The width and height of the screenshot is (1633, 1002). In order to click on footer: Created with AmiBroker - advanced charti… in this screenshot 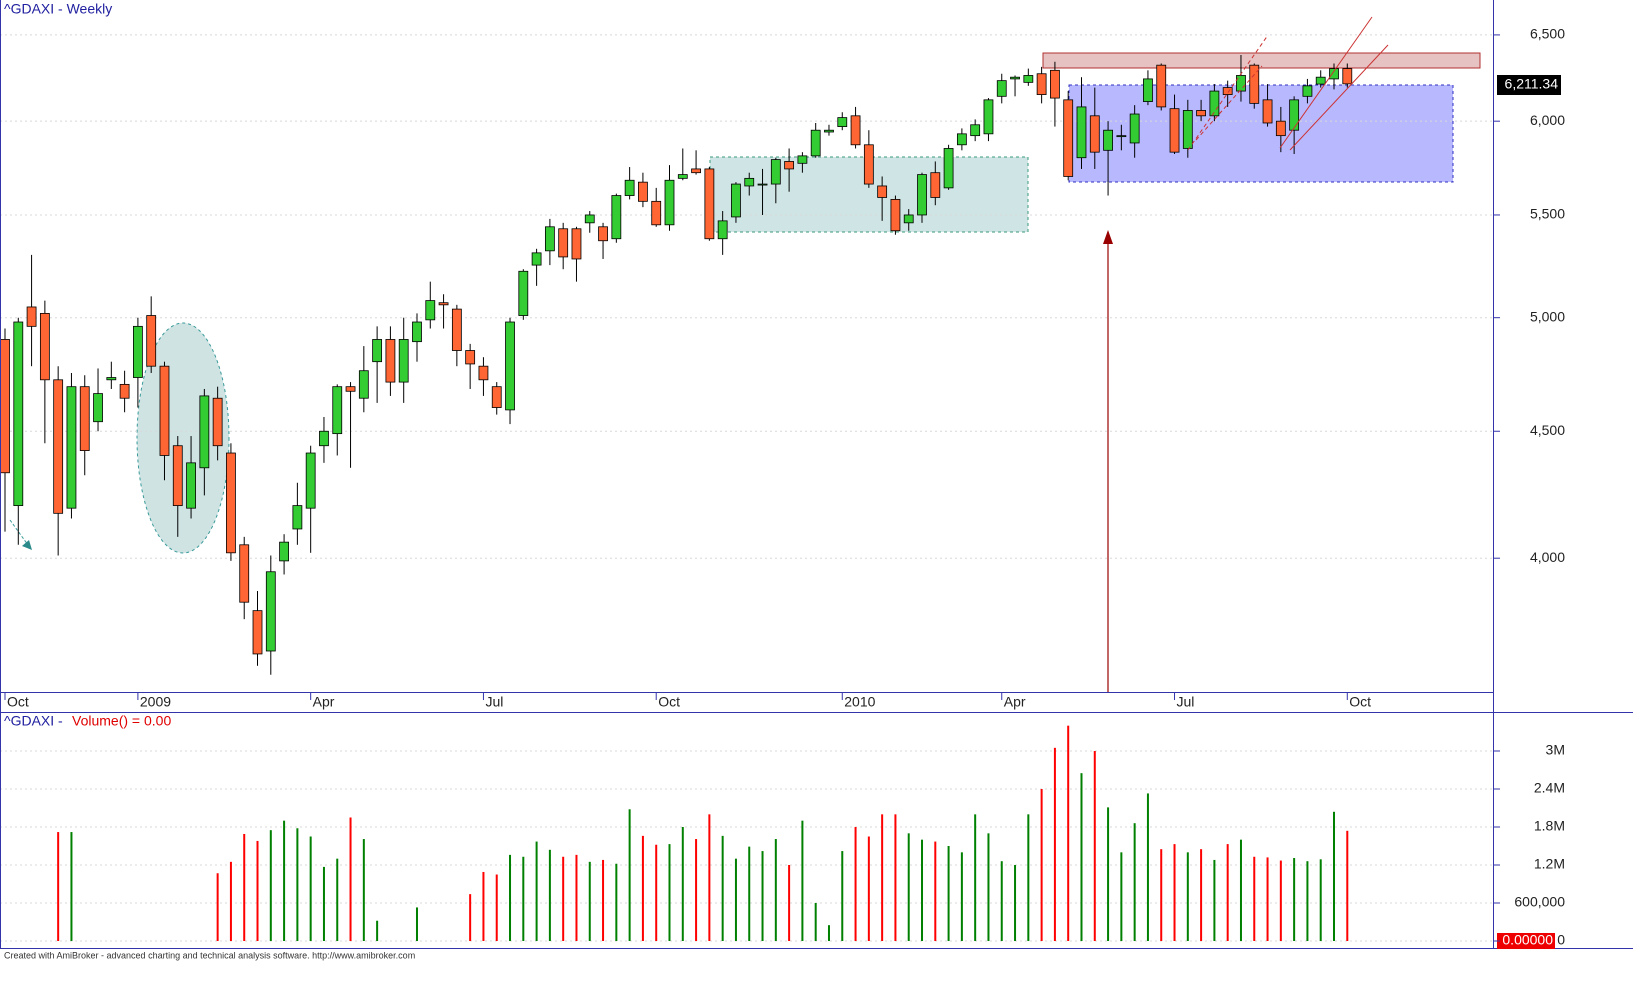, I will do `click(209, 955)`.